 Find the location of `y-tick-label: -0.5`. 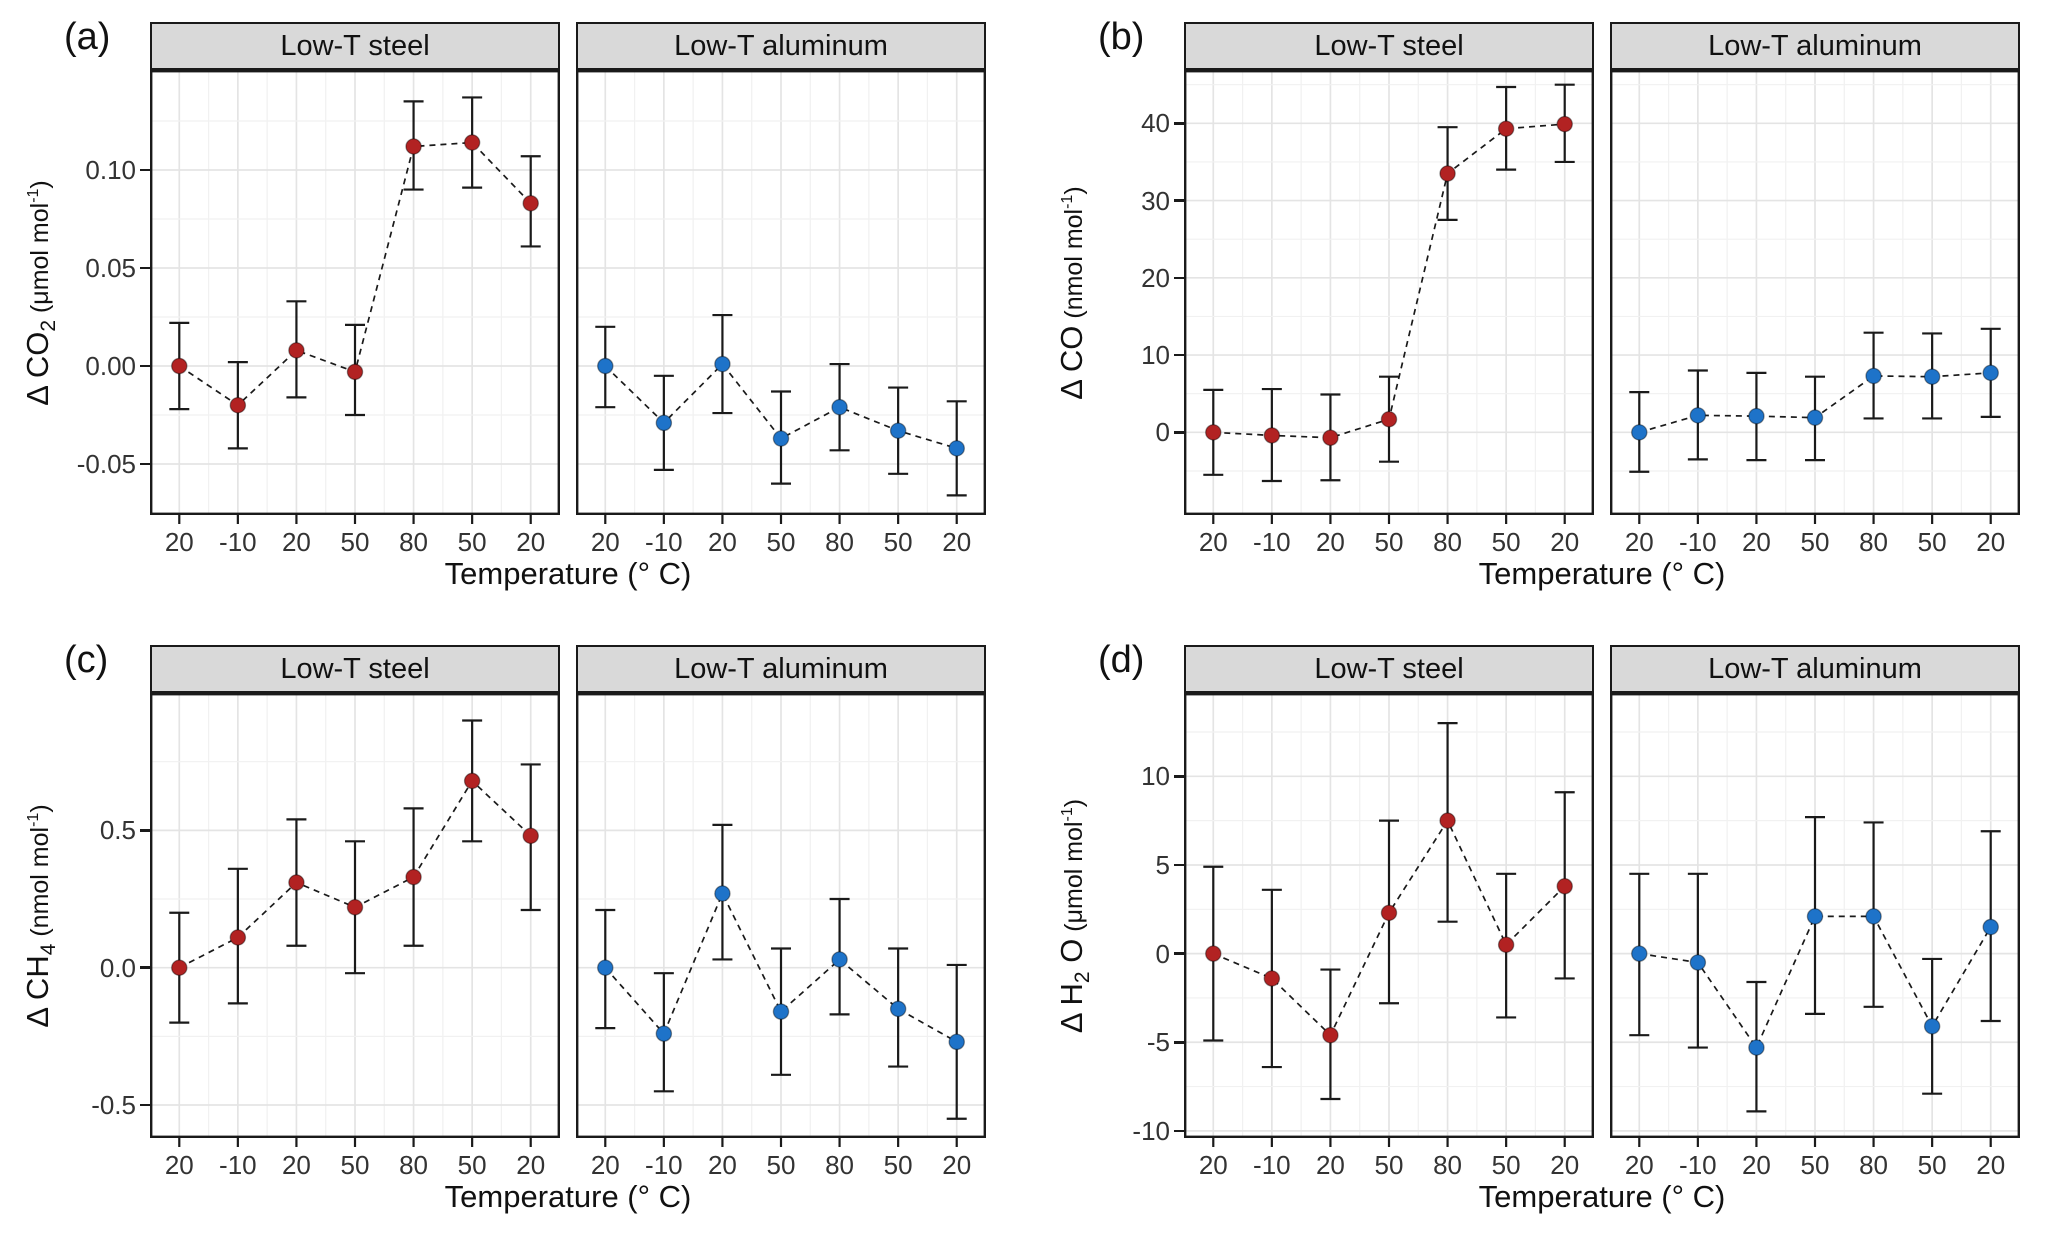

y-tick-label: -0.5 is located at coordinates (113, 1105).